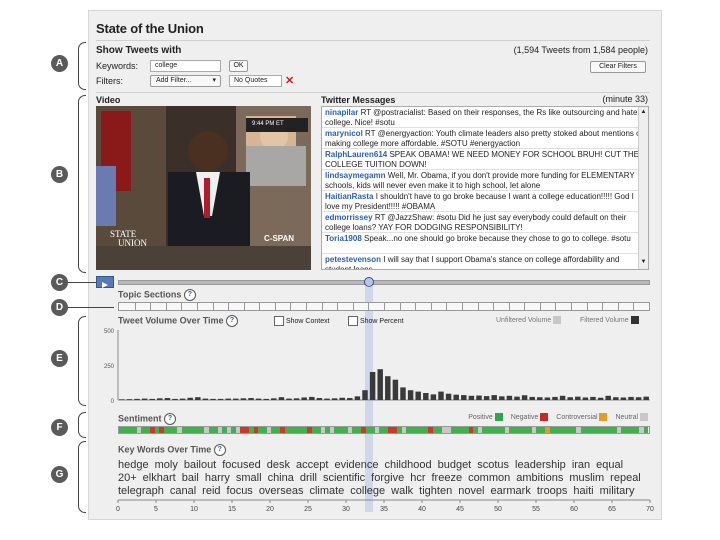  What do you see at coordinates (342, 112) in the screenshot?
I see `tweet-username: ninapilar` at bounding box center [342, 112].